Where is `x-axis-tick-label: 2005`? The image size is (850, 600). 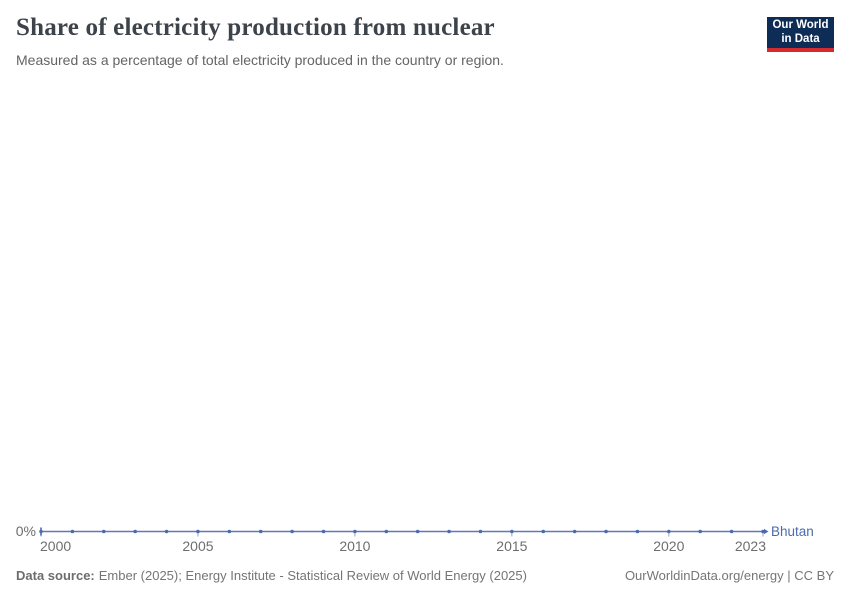 x-axis-tick-label: 2005 is located at coordinates (197, 546).